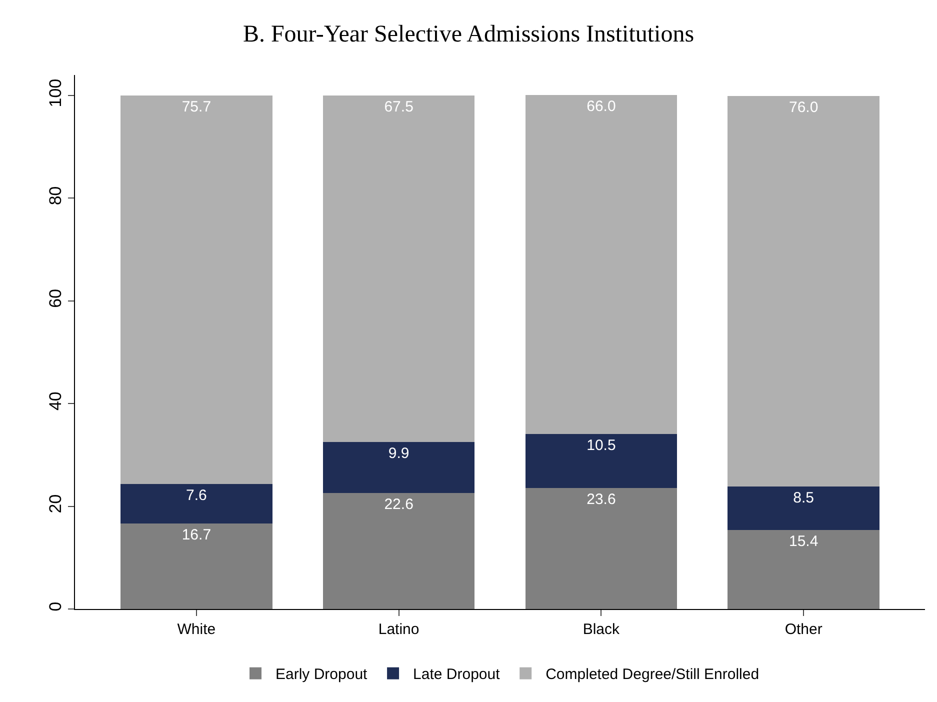  I want to click on y-tick-label: 0, so click(56, 607).